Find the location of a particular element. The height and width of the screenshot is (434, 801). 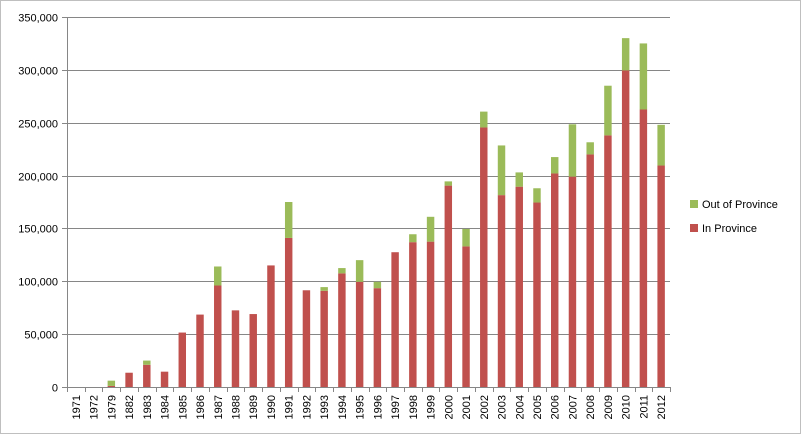

x-tick-label: 1971 is located at coordinates (77, 407).